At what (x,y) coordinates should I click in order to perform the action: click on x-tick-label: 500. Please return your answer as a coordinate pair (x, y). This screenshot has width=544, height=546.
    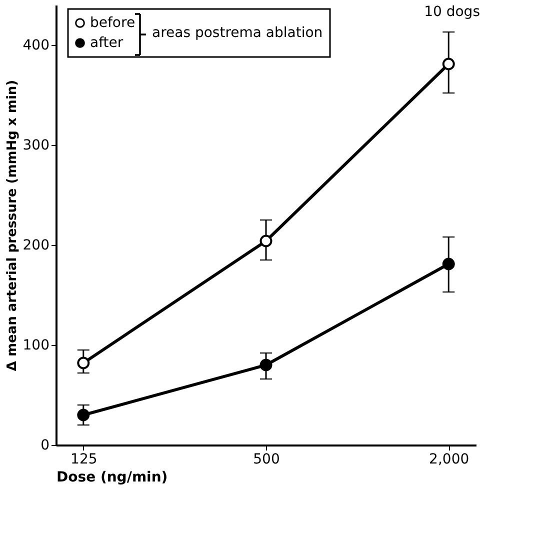
    Looking at the image, I should click on (266, 460).